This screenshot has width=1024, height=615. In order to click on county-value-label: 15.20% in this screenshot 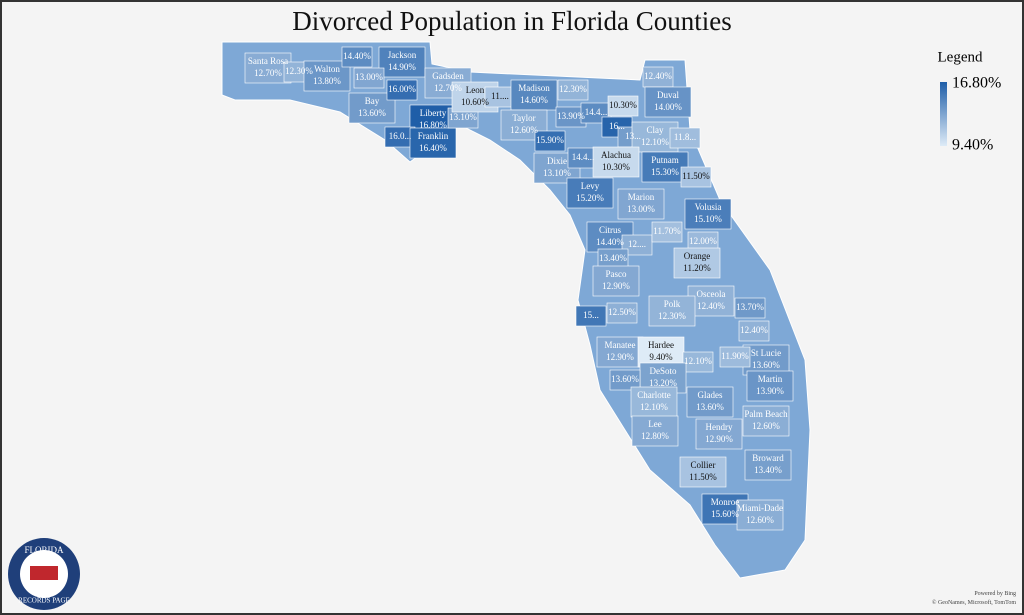, I will do `click(590, 198)`.